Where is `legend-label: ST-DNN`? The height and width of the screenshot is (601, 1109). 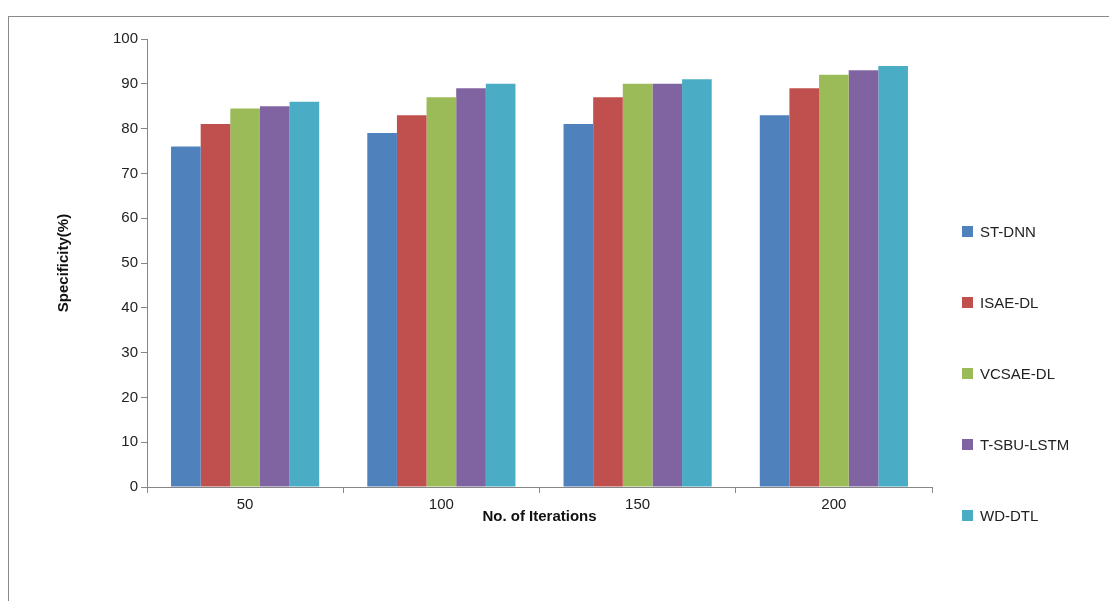 legend-label: ST-DNN is located at coordinates (1008, 231).